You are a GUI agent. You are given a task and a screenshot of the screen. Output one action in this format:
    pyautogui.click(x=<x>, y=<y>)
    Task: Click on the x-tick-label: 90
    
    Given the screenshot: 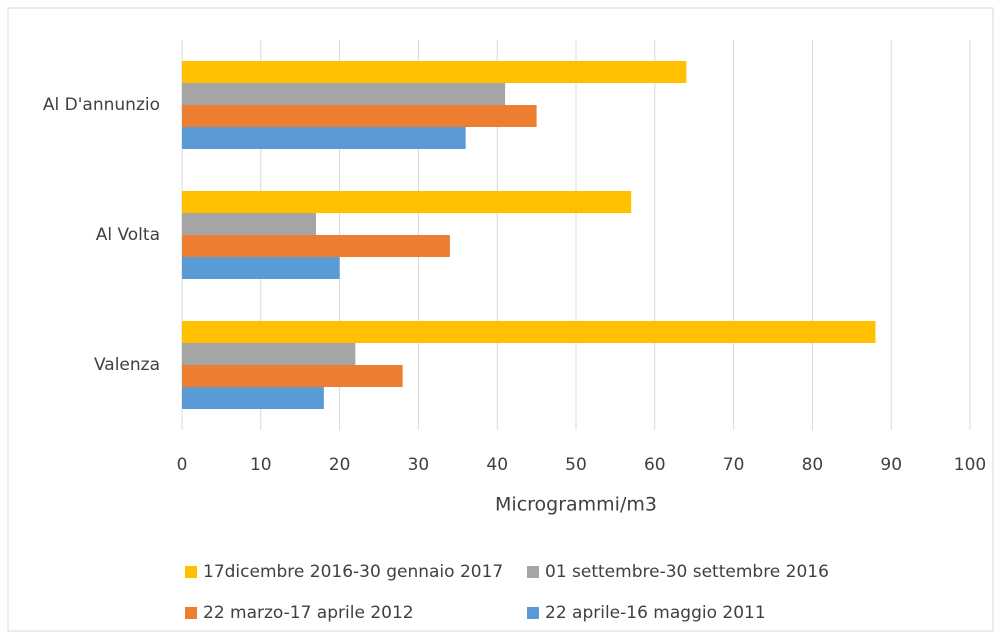 What is the action you would take?
    pyautogui.click(x=891, y=465)
    